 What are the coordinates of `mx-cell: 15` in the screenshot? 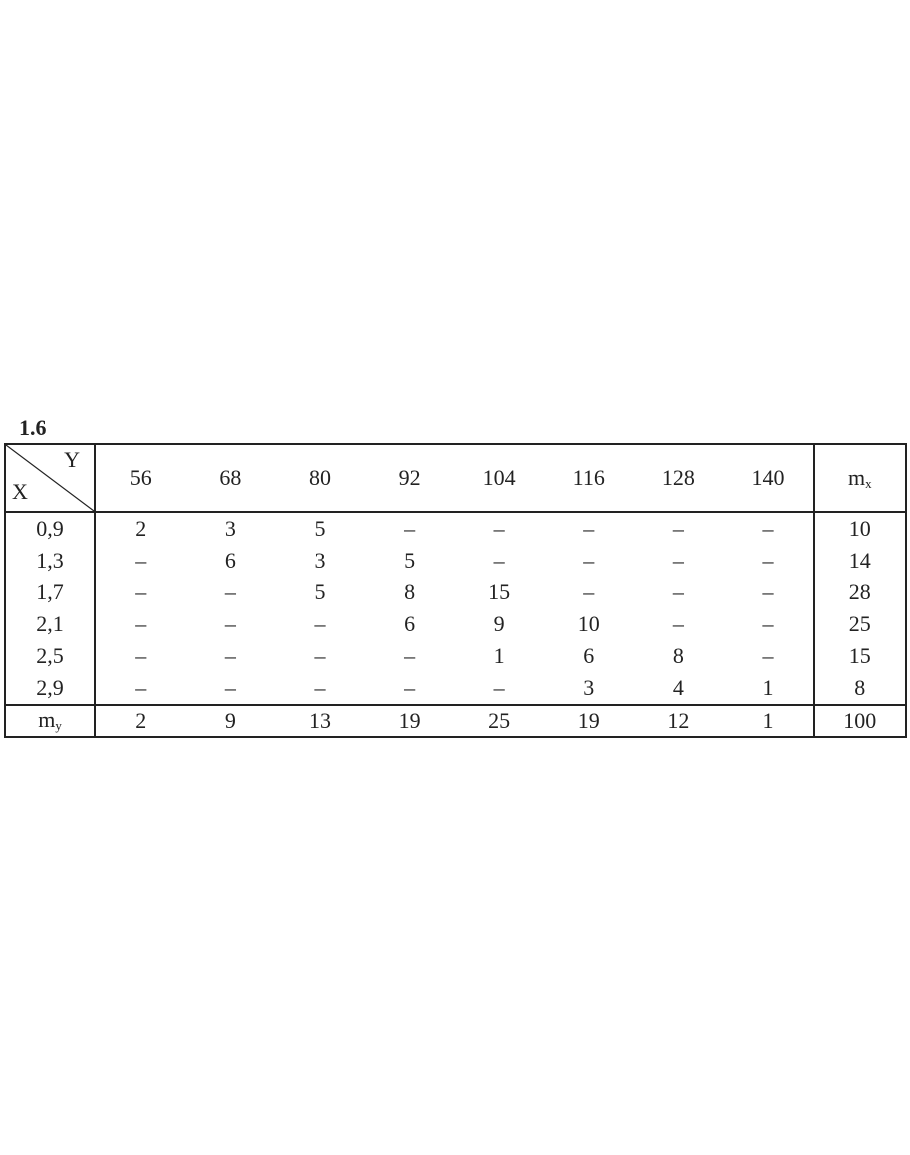 It's located at (858, 656).